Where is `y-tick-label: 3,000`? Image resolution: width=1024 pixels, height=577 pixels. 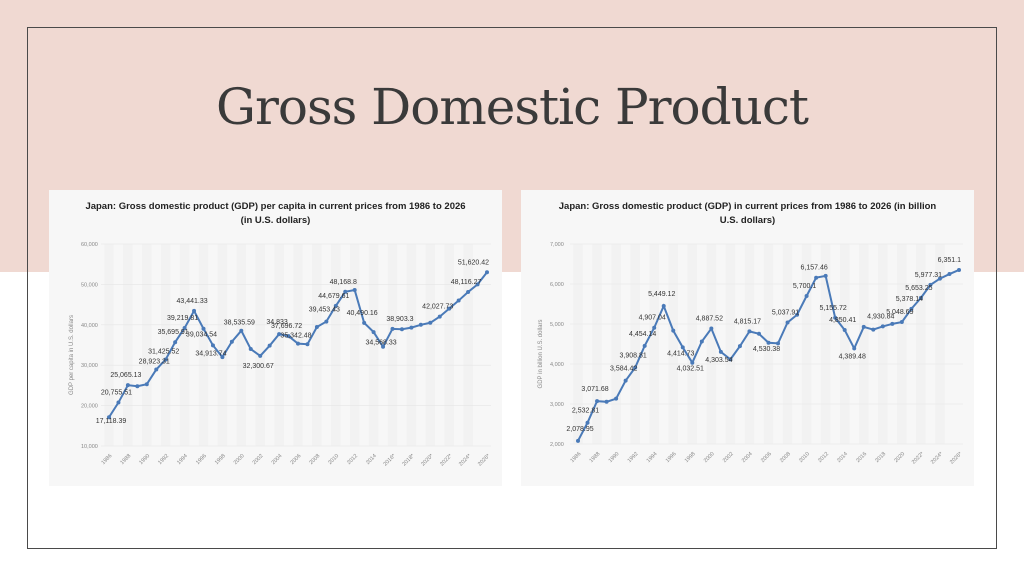 y-tick-label: 3,000 is located at coordinates (557, 405).